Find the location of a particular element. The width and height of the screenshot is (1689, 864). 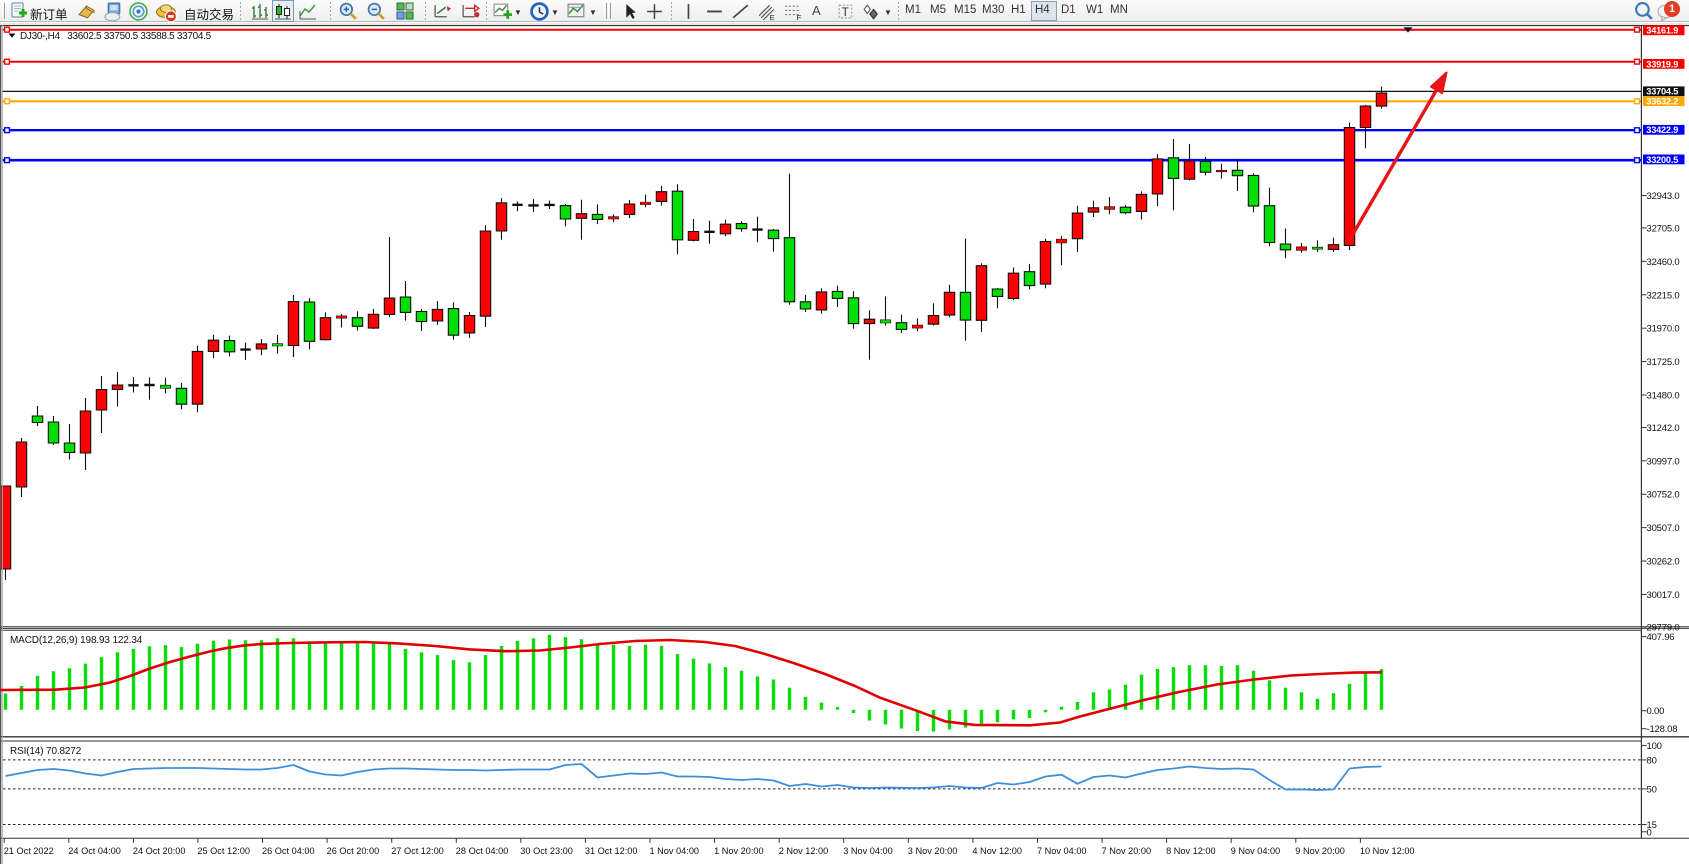

svg-text: 50 is located at coordinates (1652, 789).